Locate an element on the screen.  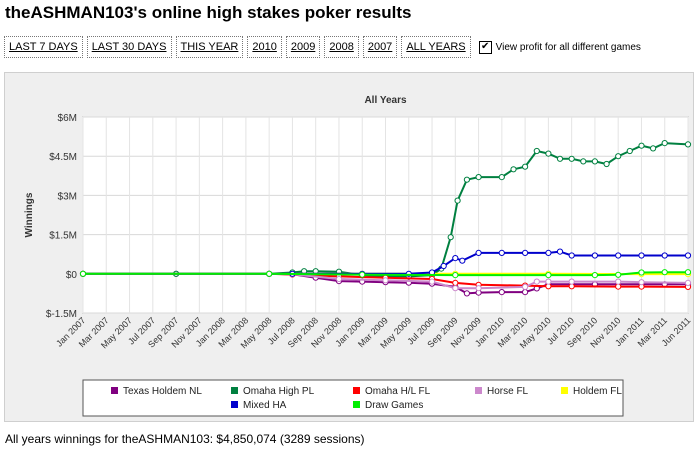
filter-last-7-days: LAST 7 DAYS is located at coordinates (43, 47).